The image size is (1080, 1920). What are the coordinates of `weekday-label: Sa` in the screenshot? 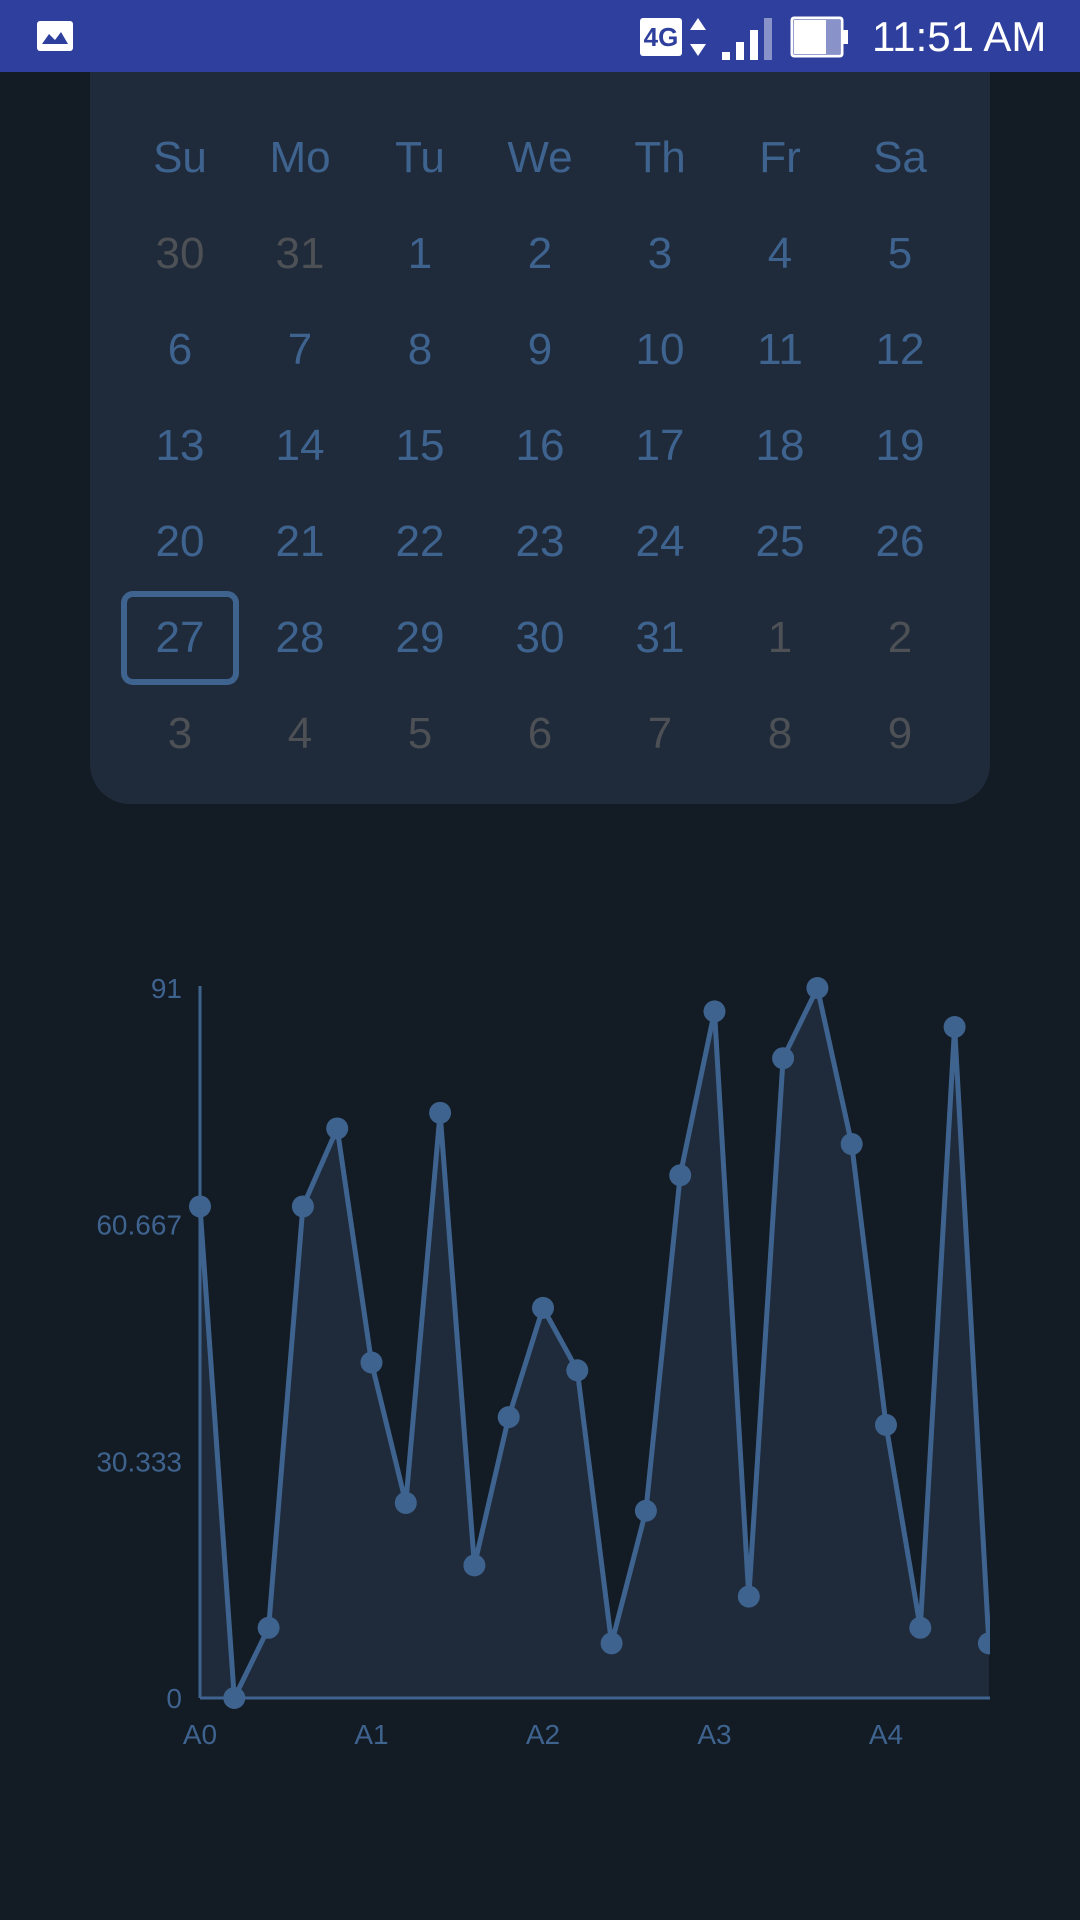 It's located at (900, 157).